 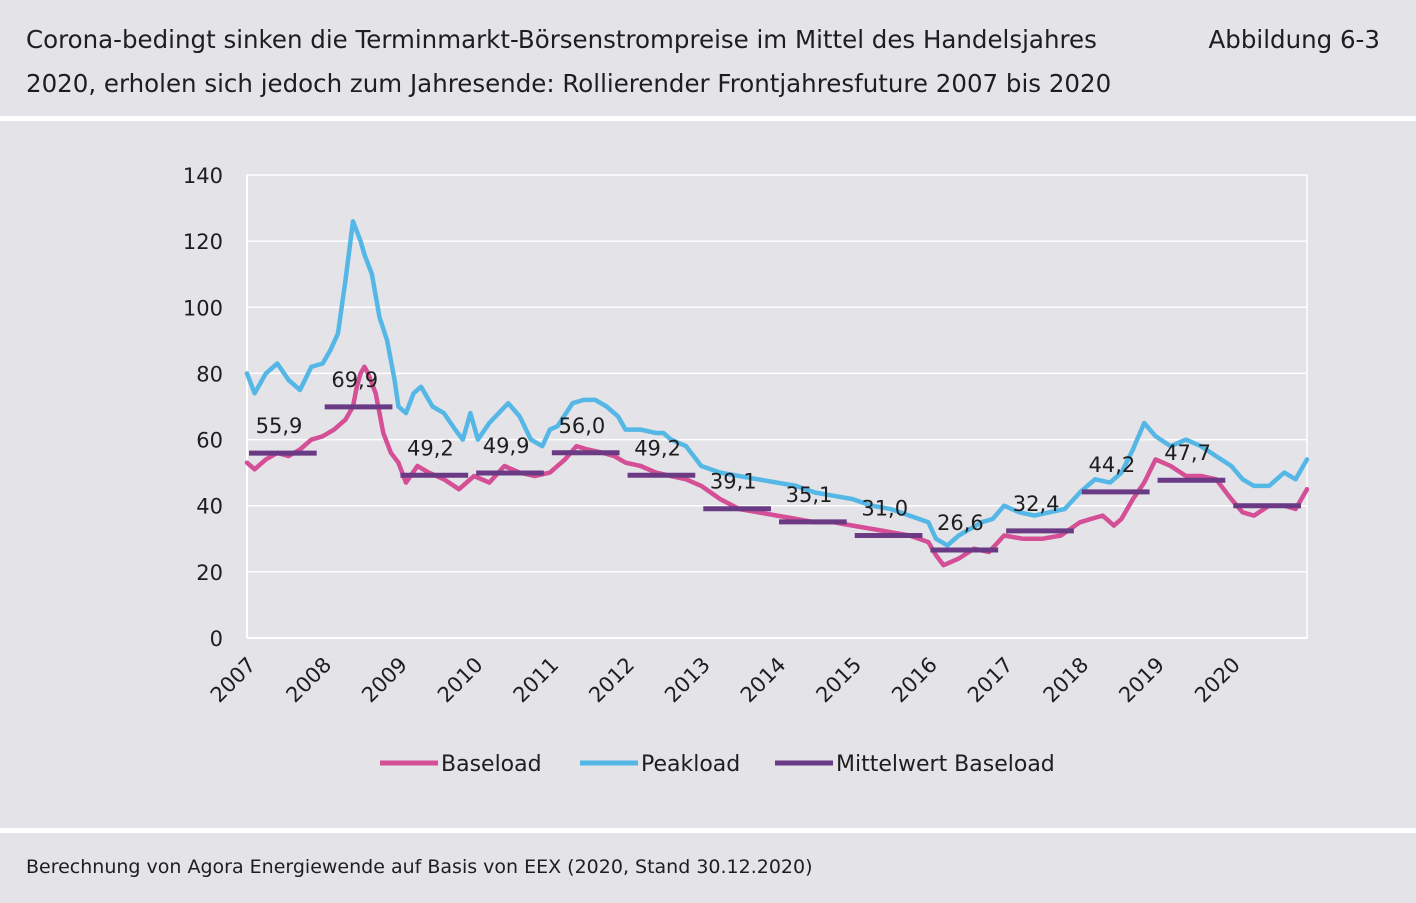 What do you see at coordinates (209, 374) in the screenshot?
I see `y-tick-label-80: 80` at bounding box center [209, 374].